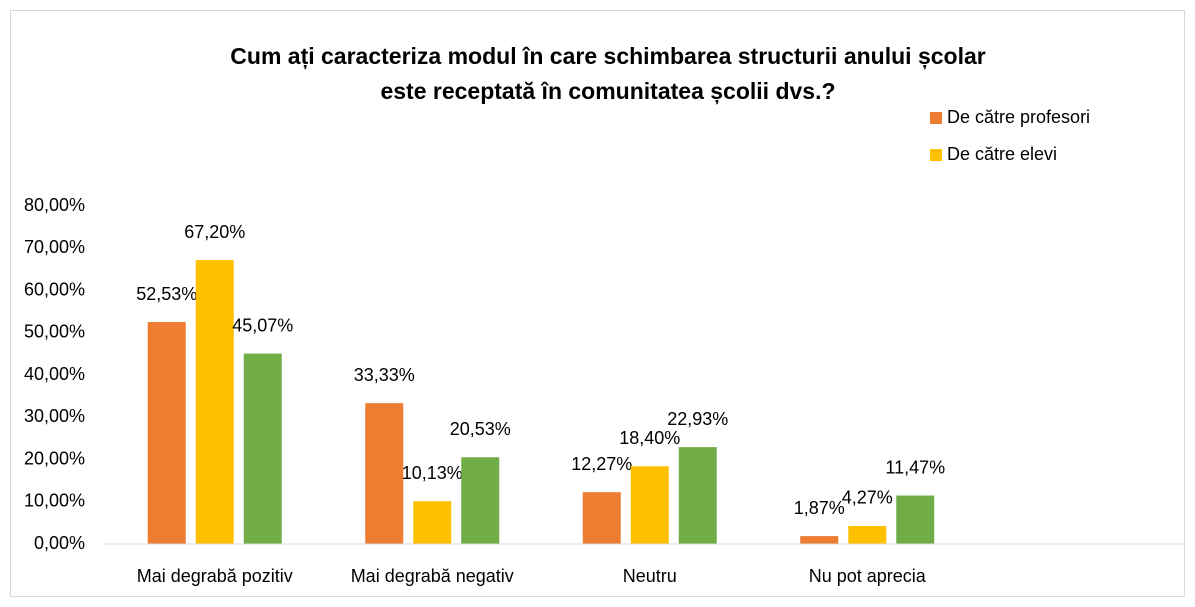 The image size is (1195, 607). I want to click on y-tick-label: 30,00%, so click(54, 416).